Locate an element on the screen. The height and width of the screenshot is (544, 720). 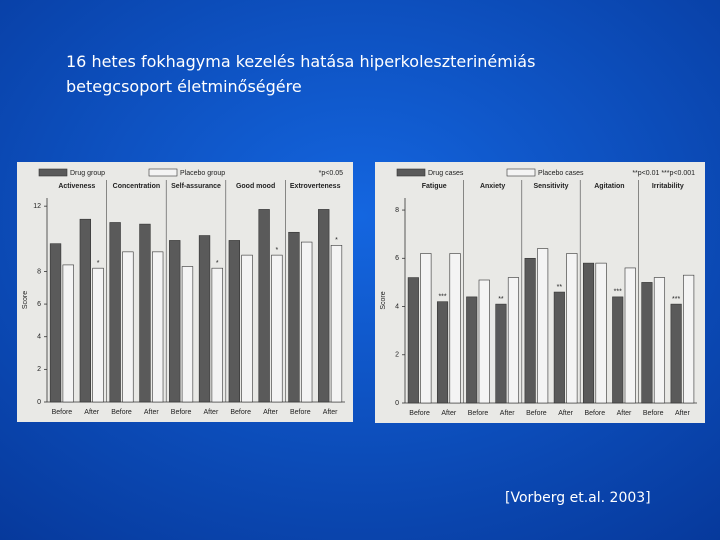
note: *p<0.05 is located at coordinates (331, 173).